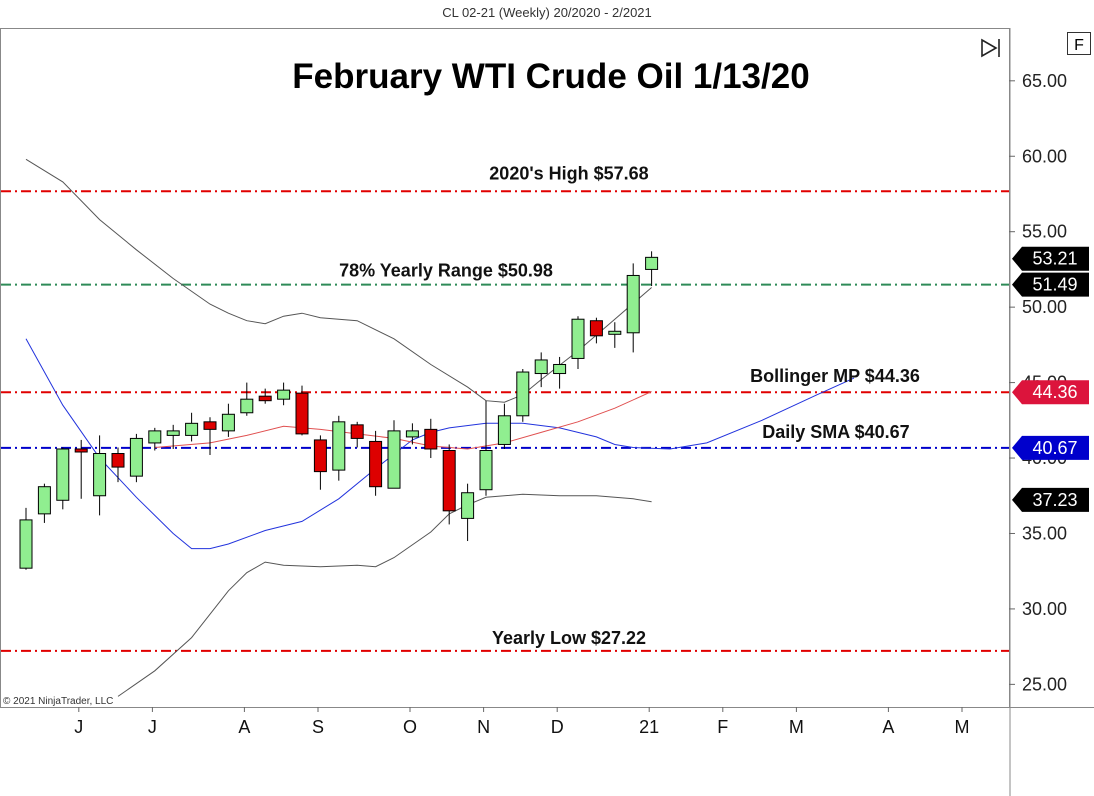  I want to click on price-badge: 51.49, so click(1050, 284).